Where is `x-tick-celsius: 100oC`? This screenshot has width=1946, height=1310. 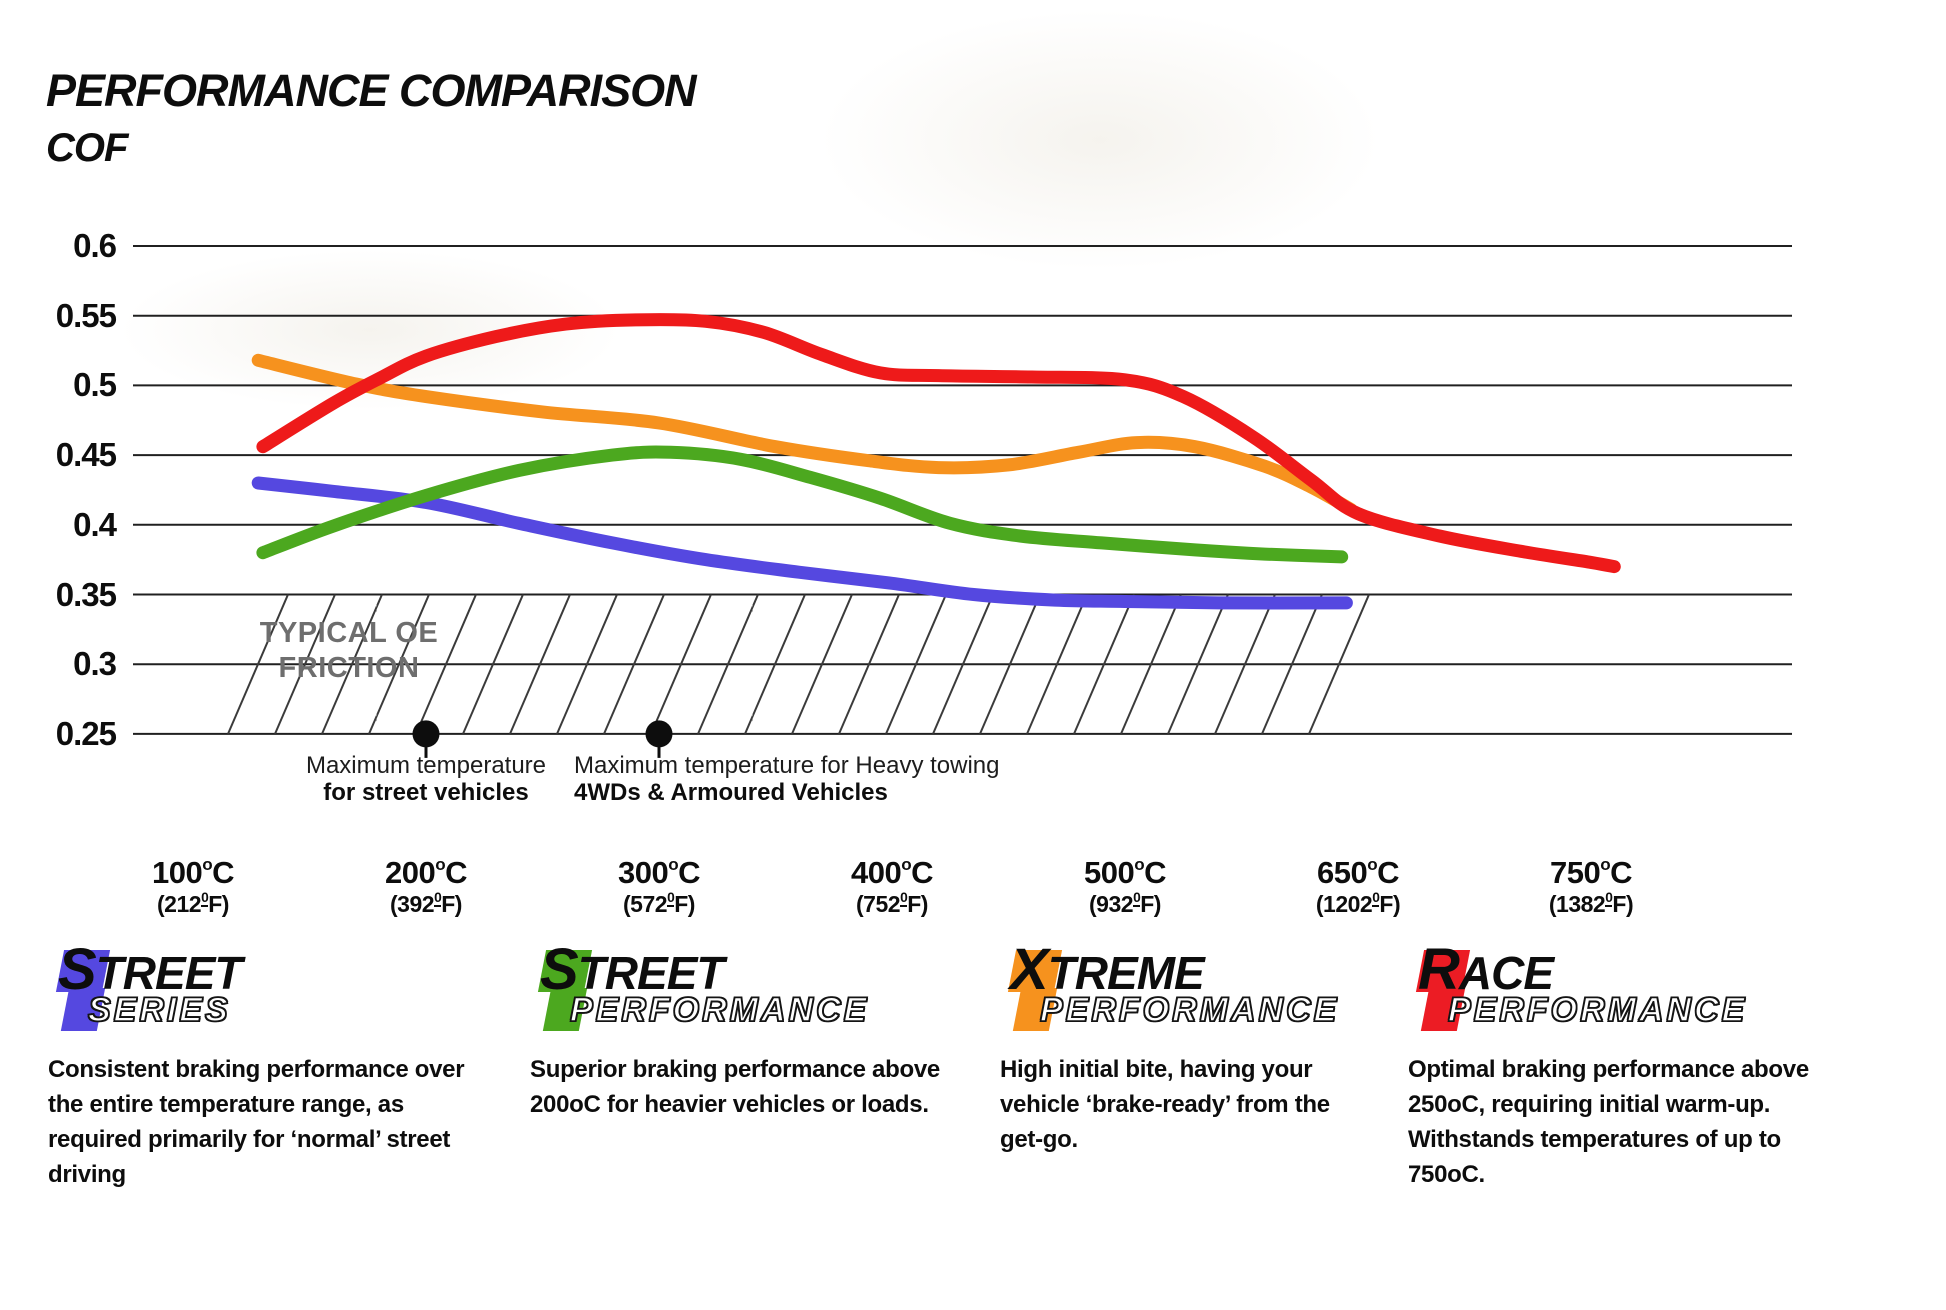
x-tick-celsius: 100oC is located at coordinates (193, 872).